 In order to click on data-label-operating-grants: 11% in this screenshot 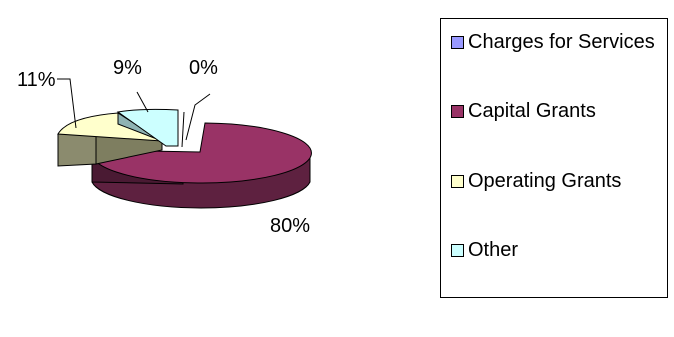, I will do `click(36, 80)`.